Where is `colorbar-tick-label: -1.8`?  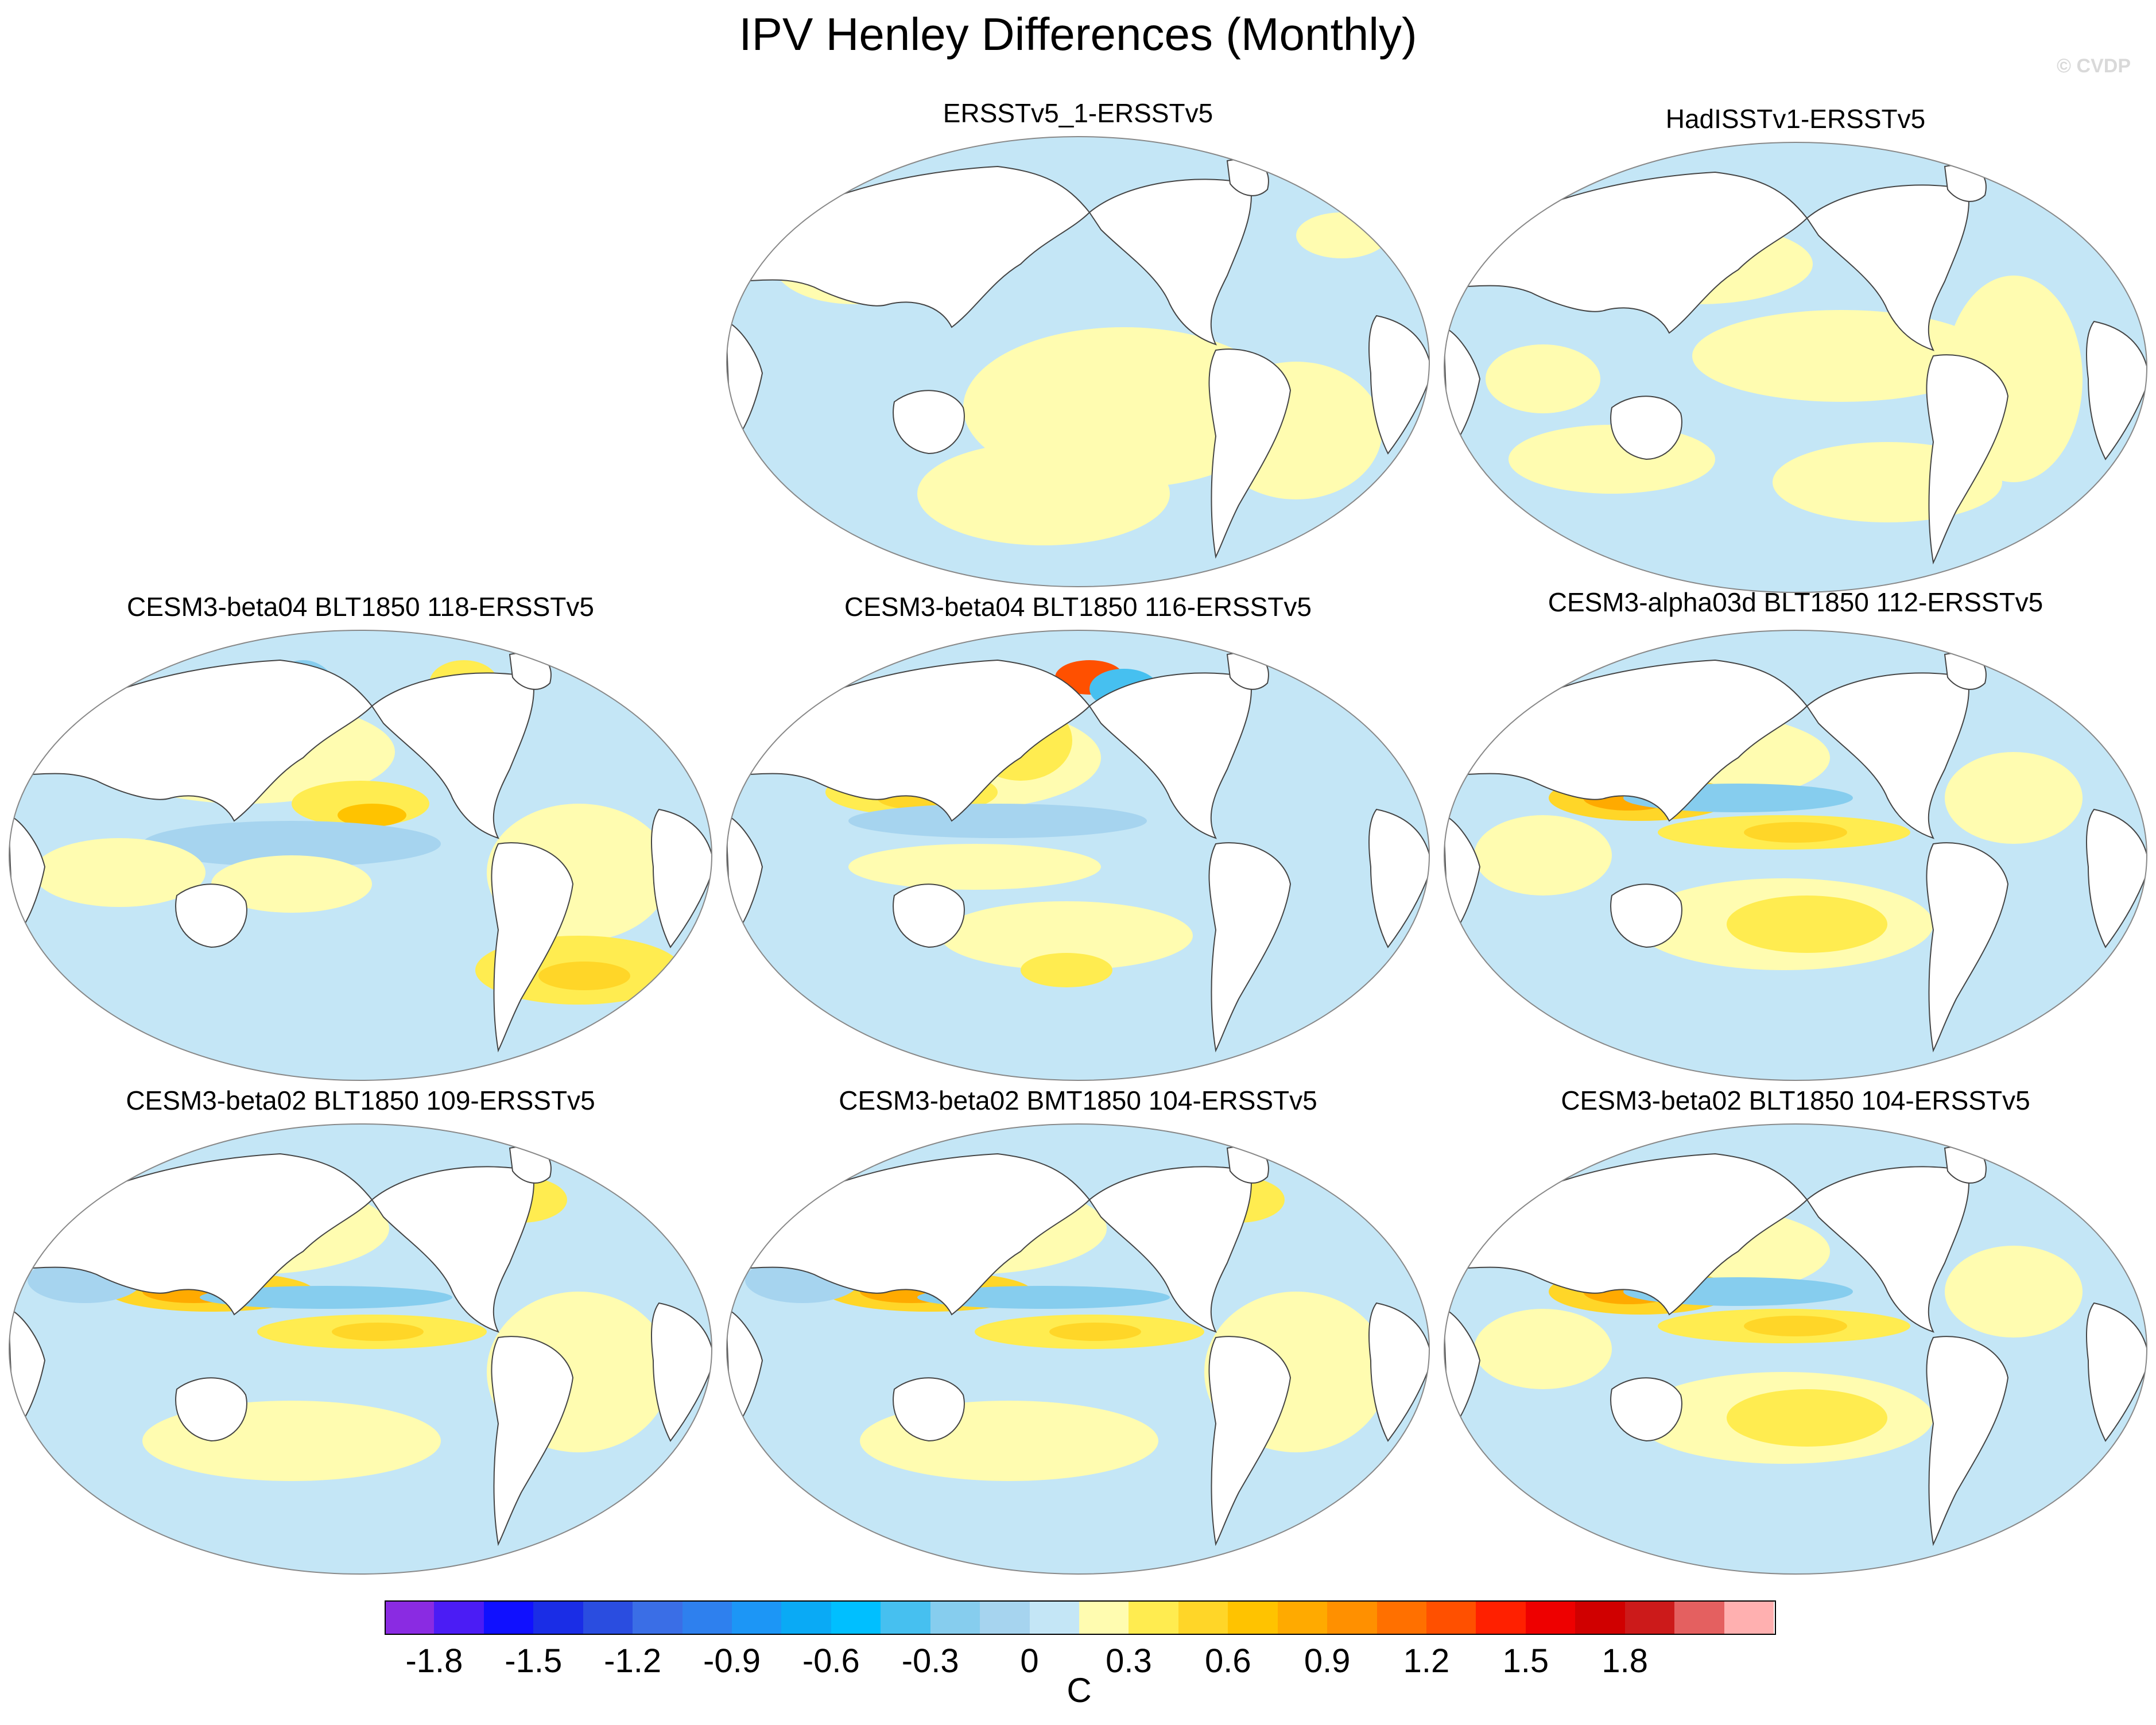
colorbar-tick-label: -1.8 is located at coordinates (434, 1661).